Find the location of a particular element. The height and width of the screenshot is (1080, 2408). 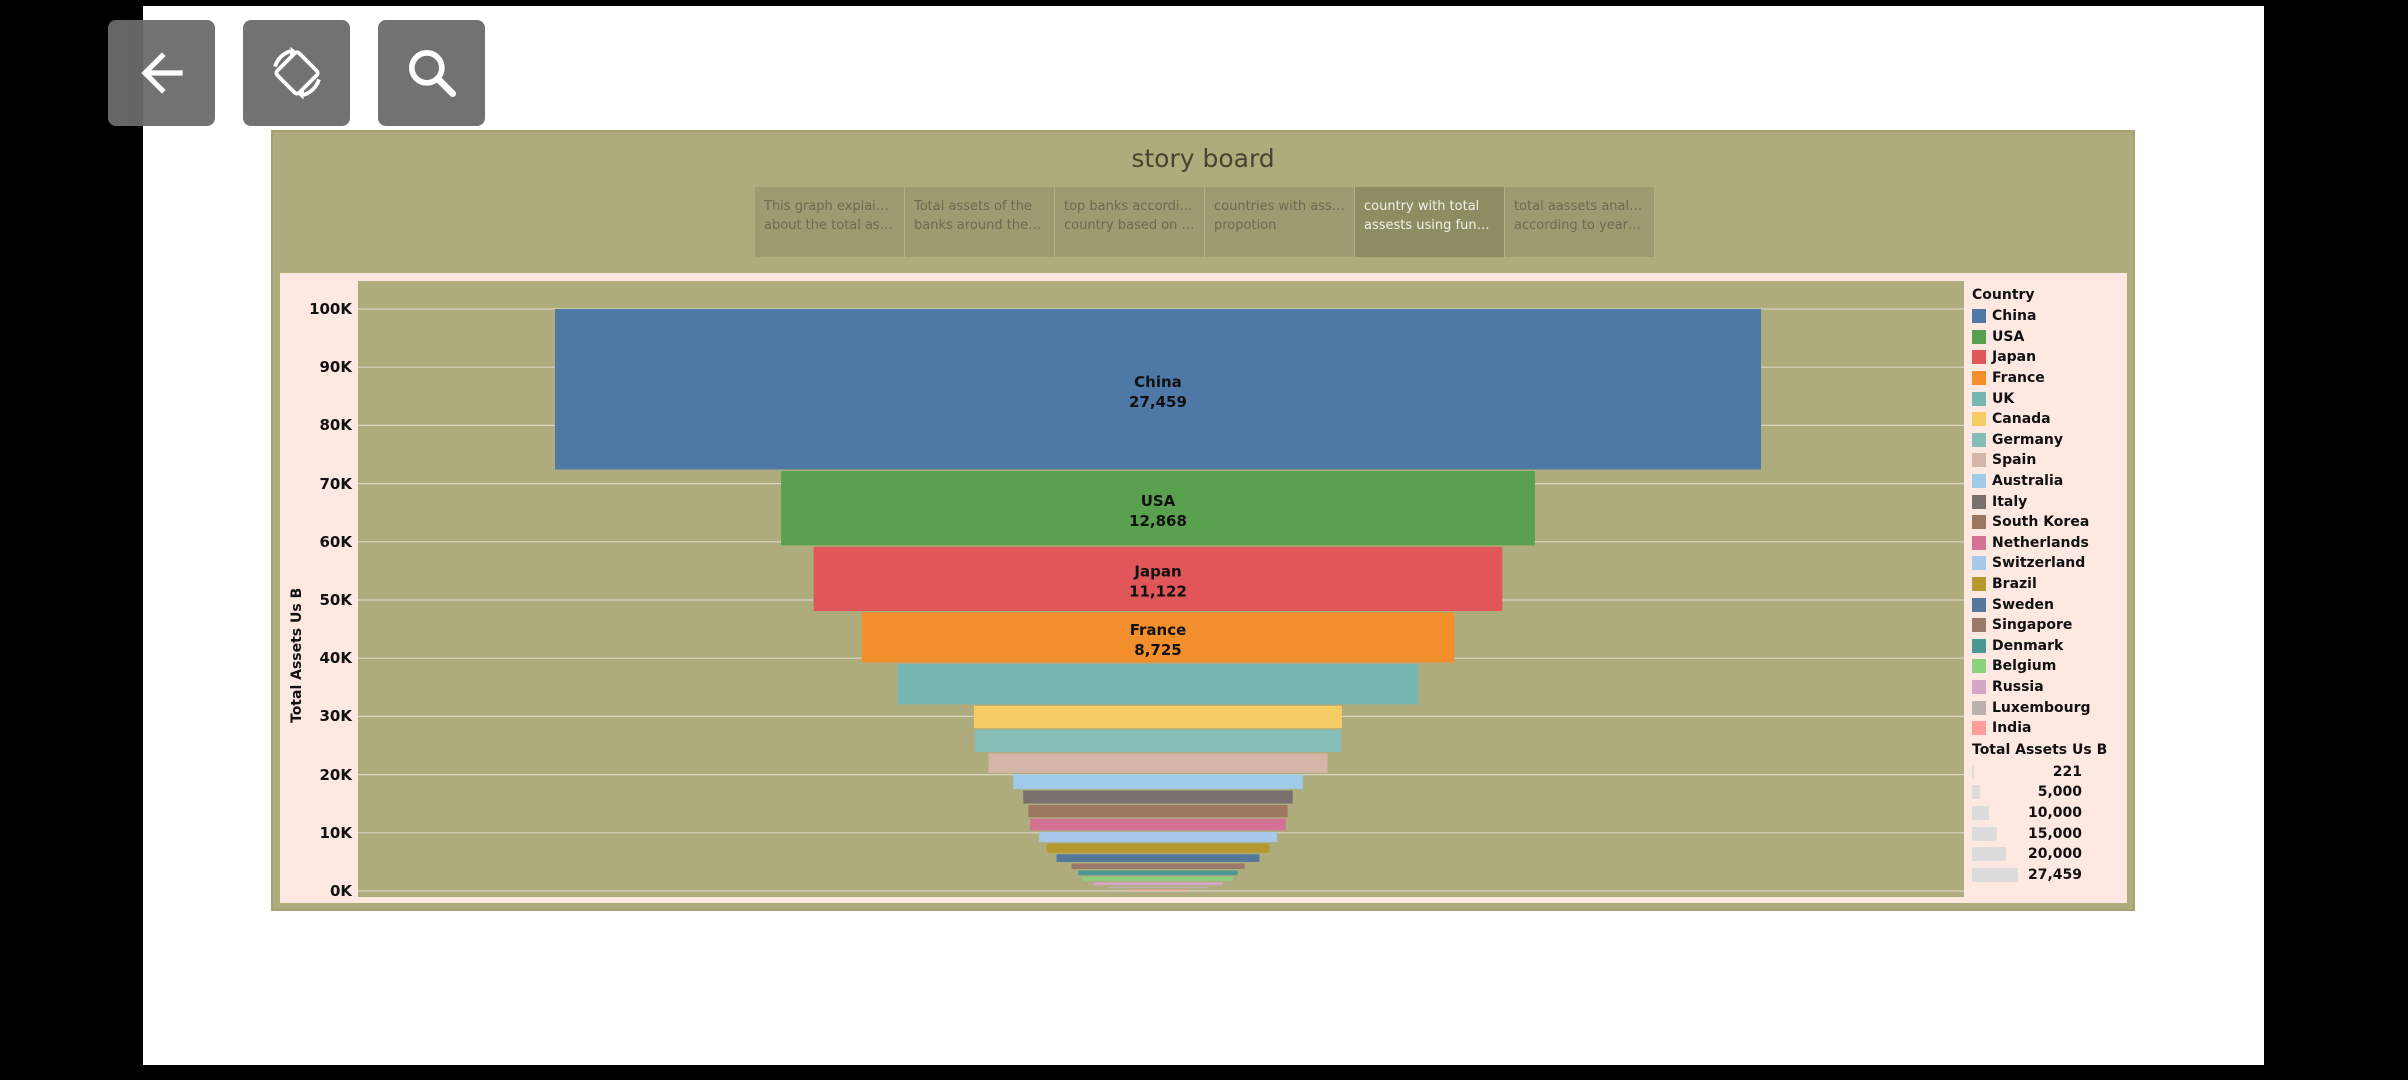

funnel-segment-russia is located at coordinates (1158, 884).